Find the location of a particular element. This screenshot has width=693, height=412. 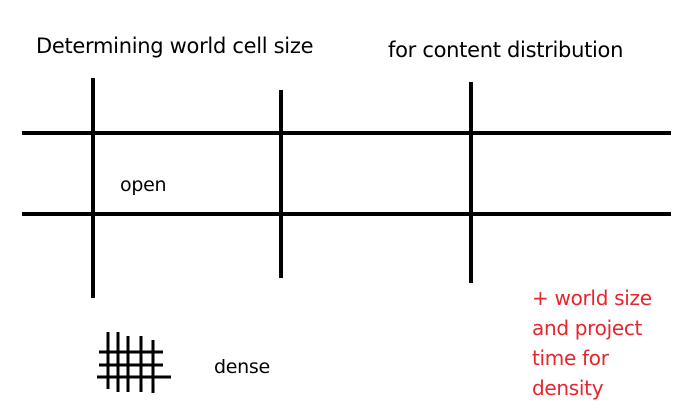

label-open: open is located at coordinates (143, 185).